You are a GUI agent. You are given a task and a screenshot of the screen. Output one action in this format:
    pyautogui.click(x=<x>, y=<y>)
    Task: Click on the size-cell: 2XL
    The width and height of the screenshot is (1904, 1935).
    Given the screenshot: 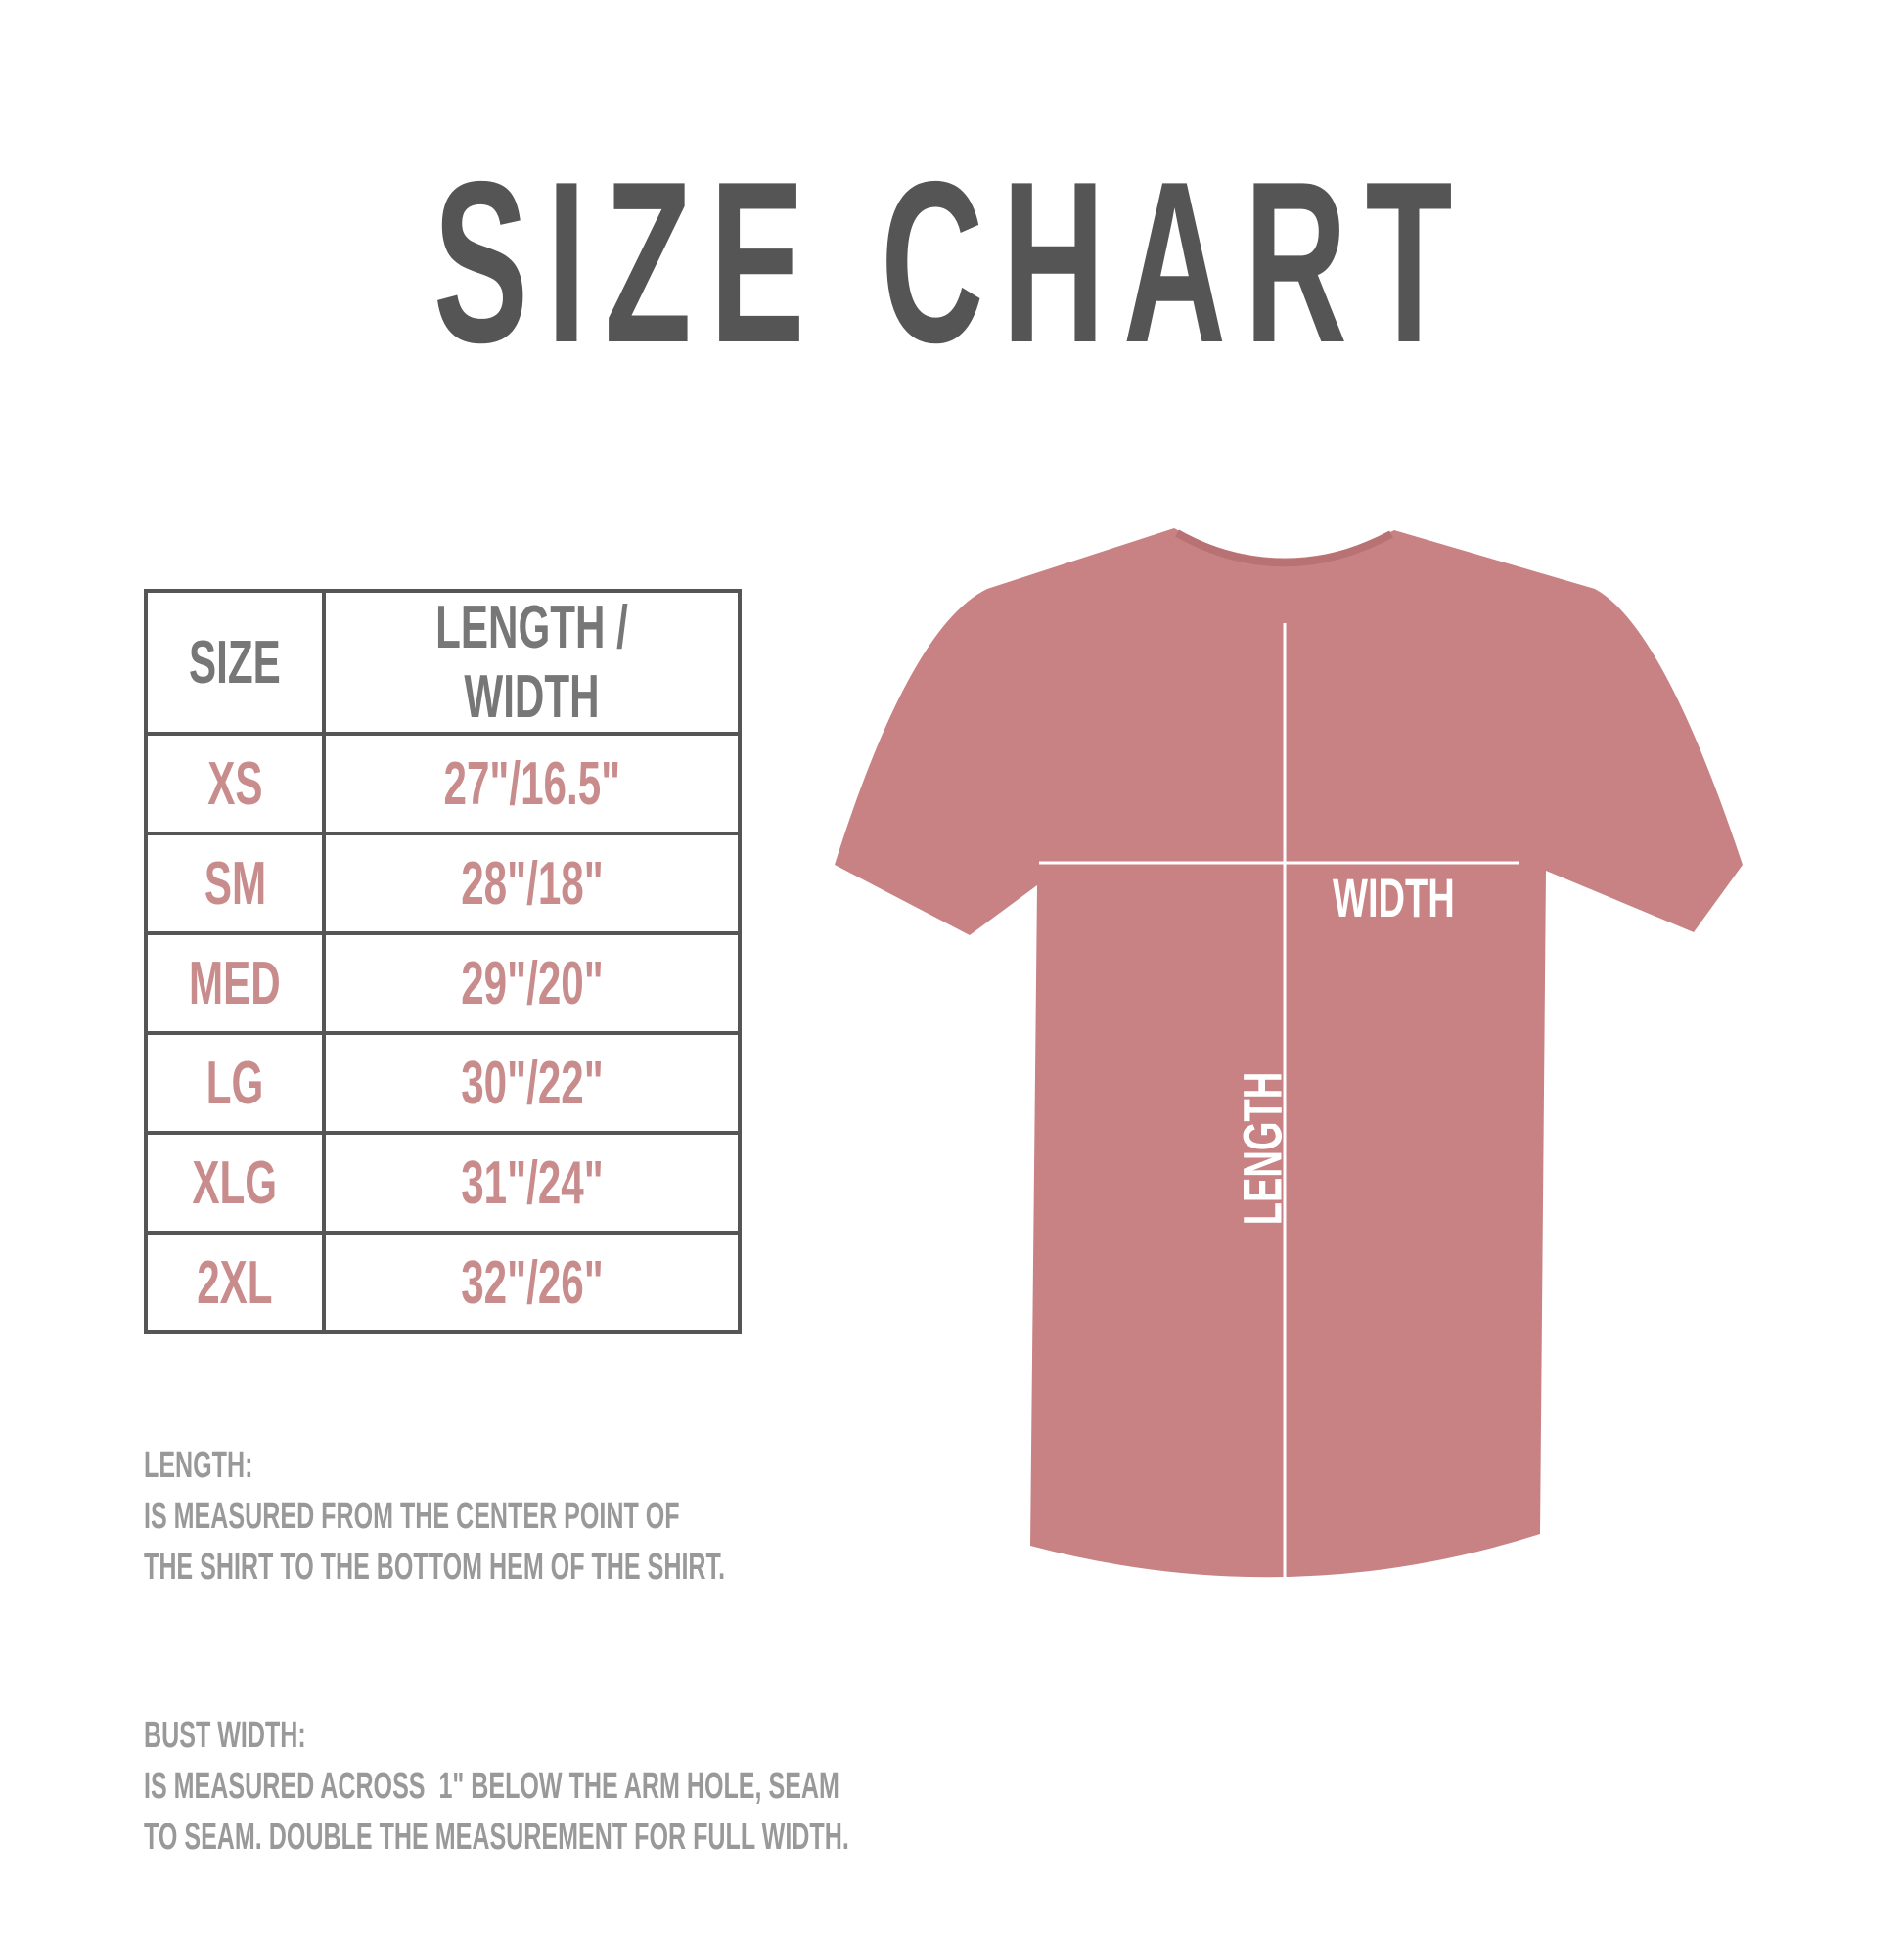 What is the action you would take?
    pyautogui.click(x=235, y=1282)
    